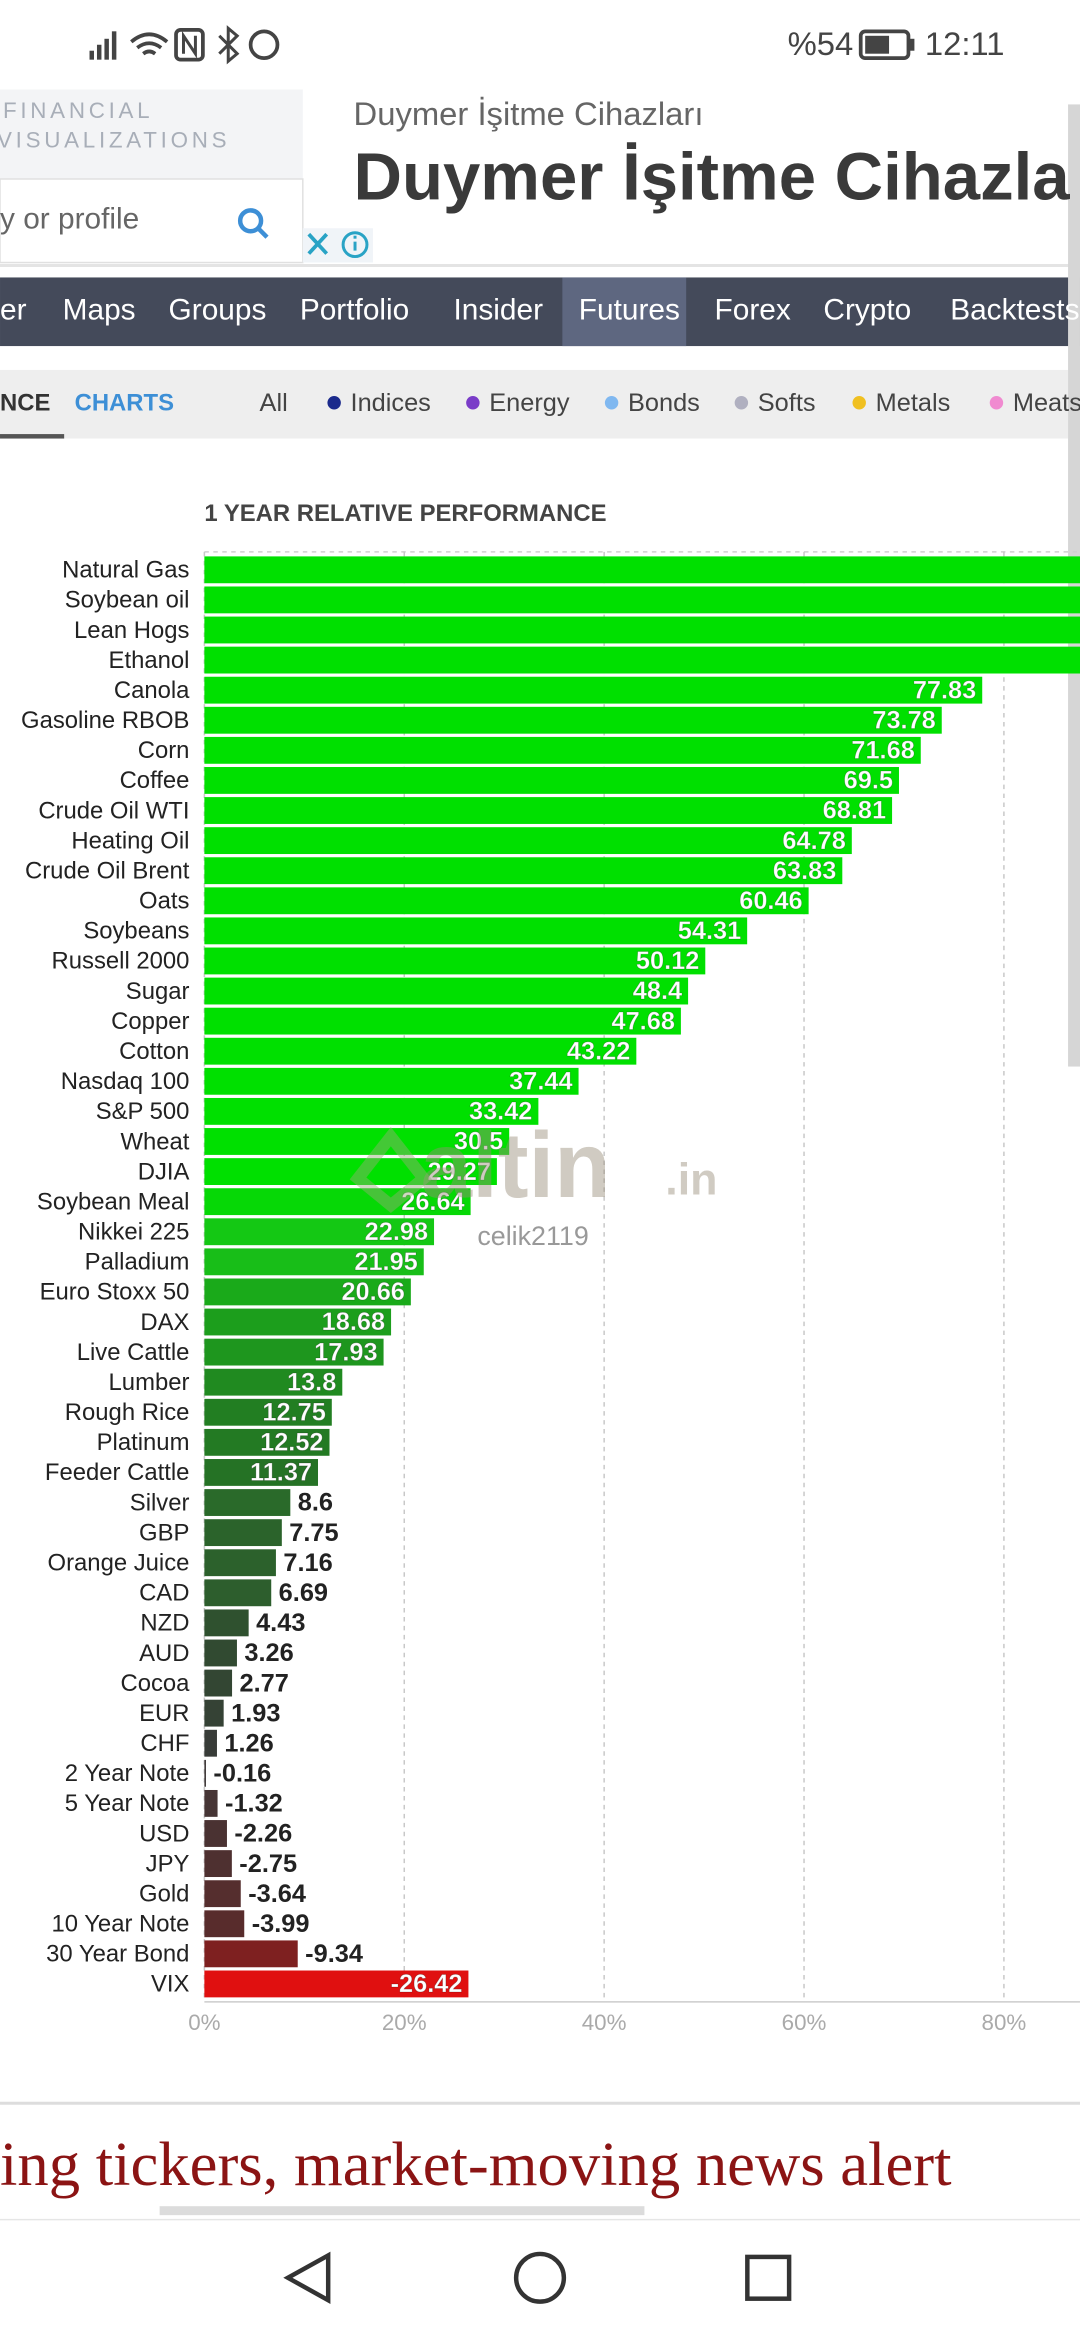  Describe the element at coordinates (125, 1081) in the screenshot. I see `category-label: Nasdaq 100` at that location.